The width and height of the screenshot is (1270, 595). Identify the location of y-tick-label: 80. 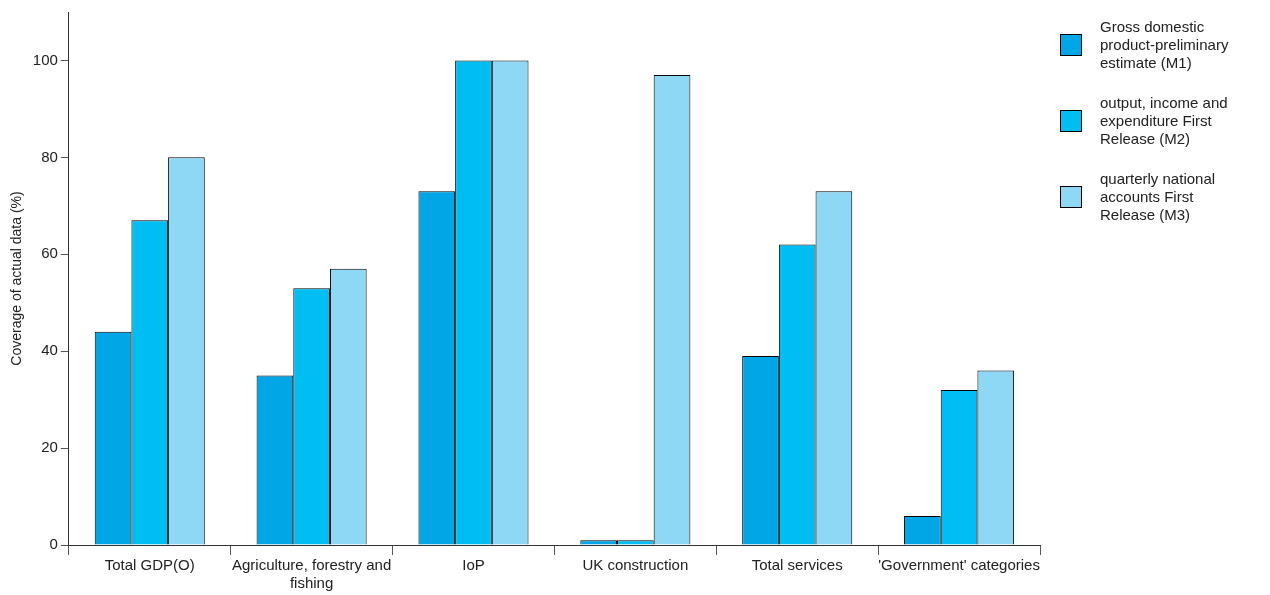
(49, 156).